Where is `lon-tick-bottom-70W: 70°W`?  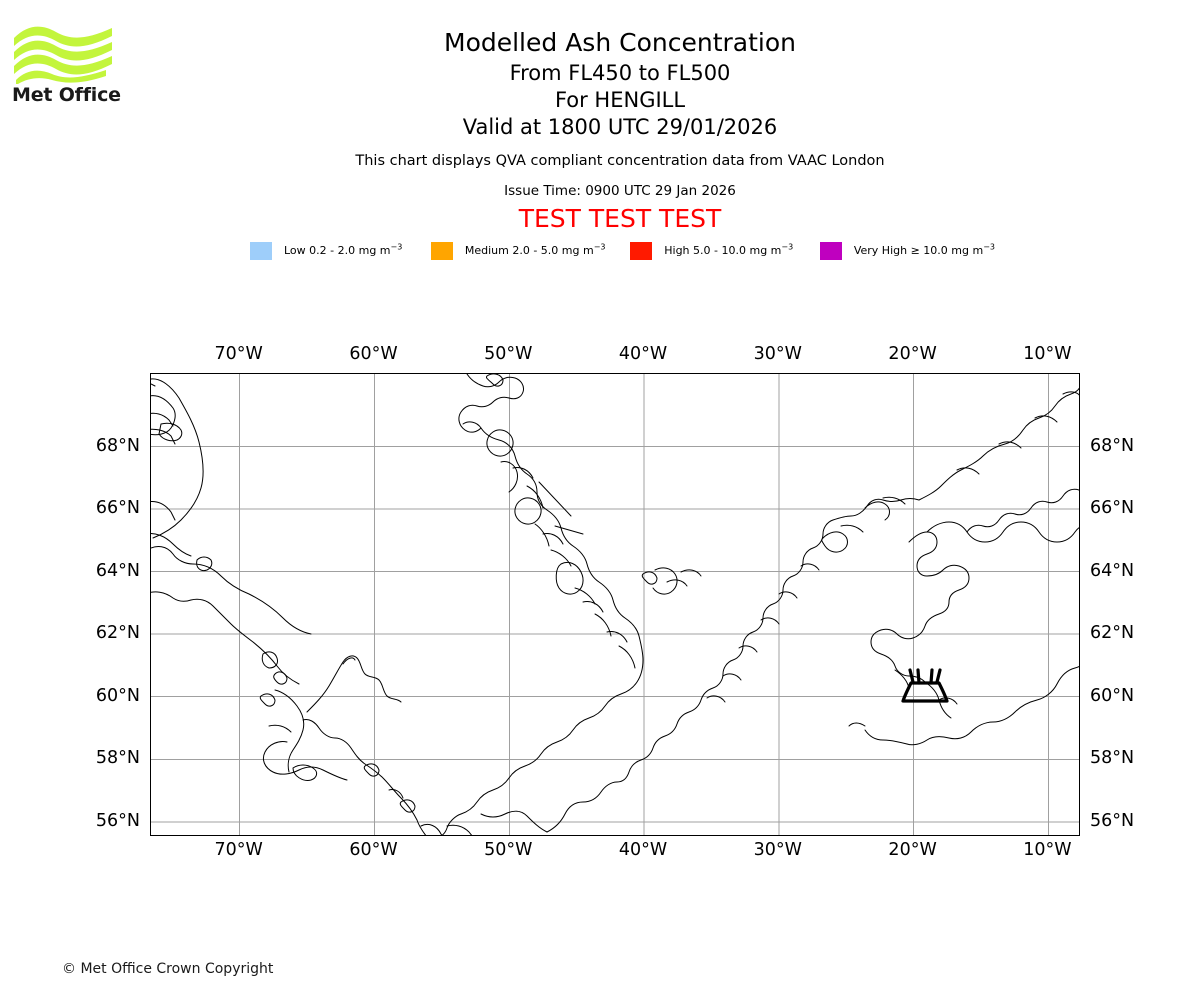
lon-tick-bottom-70W: 70°W is located at coordinates (238, 850).